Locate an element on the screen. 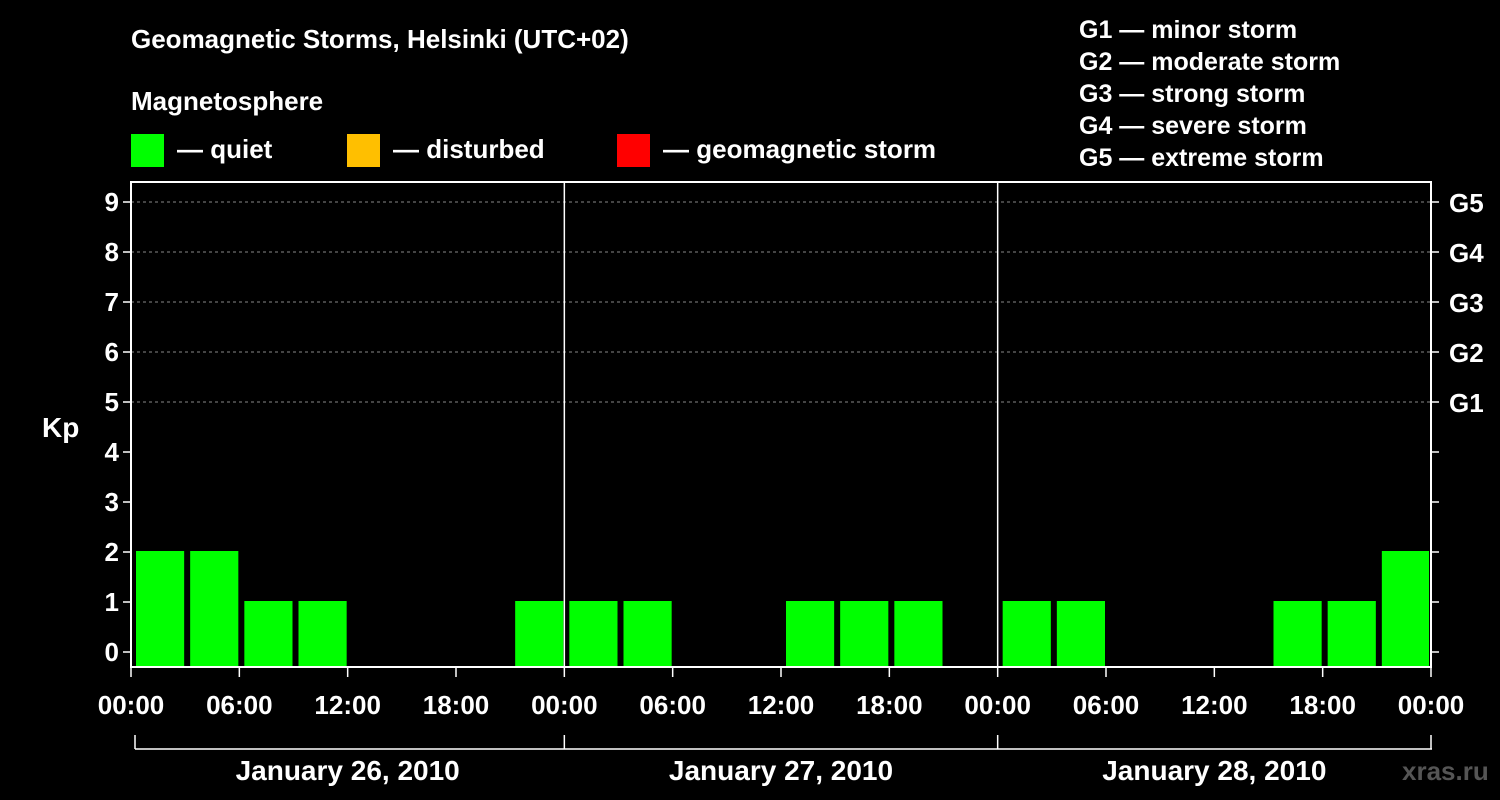 This screenshot has width=1500, height=800. storm-scale-g5: G5 — extreme storm is located at coordinates (1201, 158).